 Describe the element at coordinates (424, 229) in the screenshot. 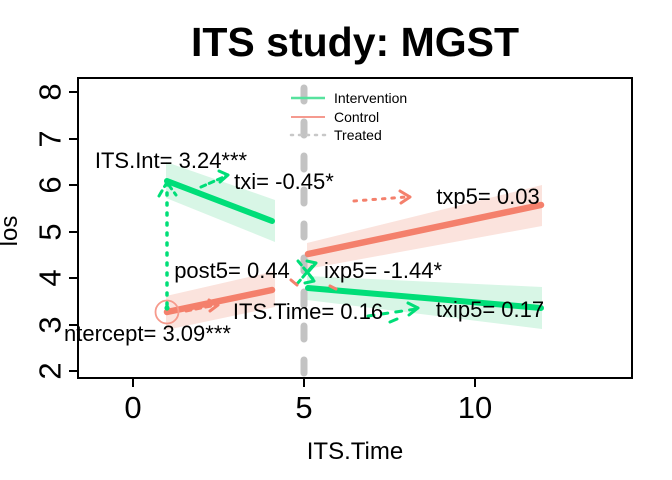

I see `control-post-line` at that location.